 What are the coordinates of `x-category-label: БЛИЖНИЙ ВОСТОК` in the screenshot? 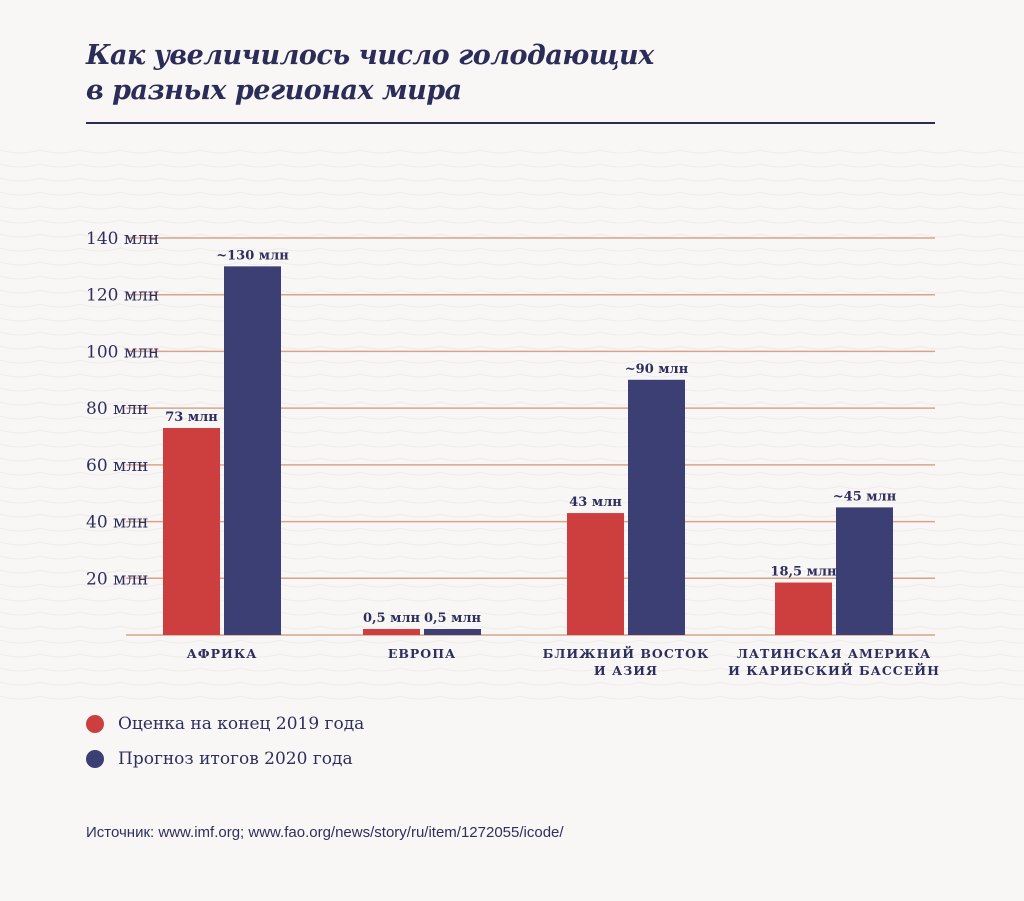 It's located at (626, 653).